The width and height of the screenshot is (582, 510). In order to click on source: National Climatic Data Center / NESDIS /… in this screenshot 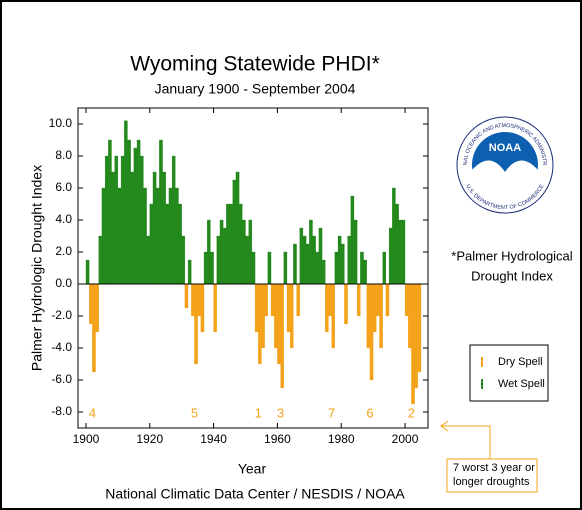, I will do `click(255, 494)`.